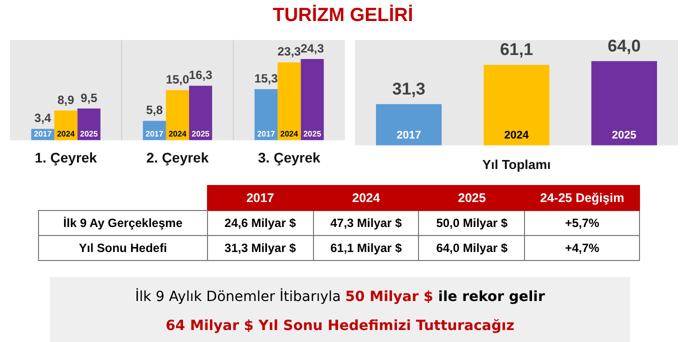 This screenshot has width=686, height=342. Describe the element at coordinates (200, 75) in the screenshot. I see `data-label: 16,3` at that location.